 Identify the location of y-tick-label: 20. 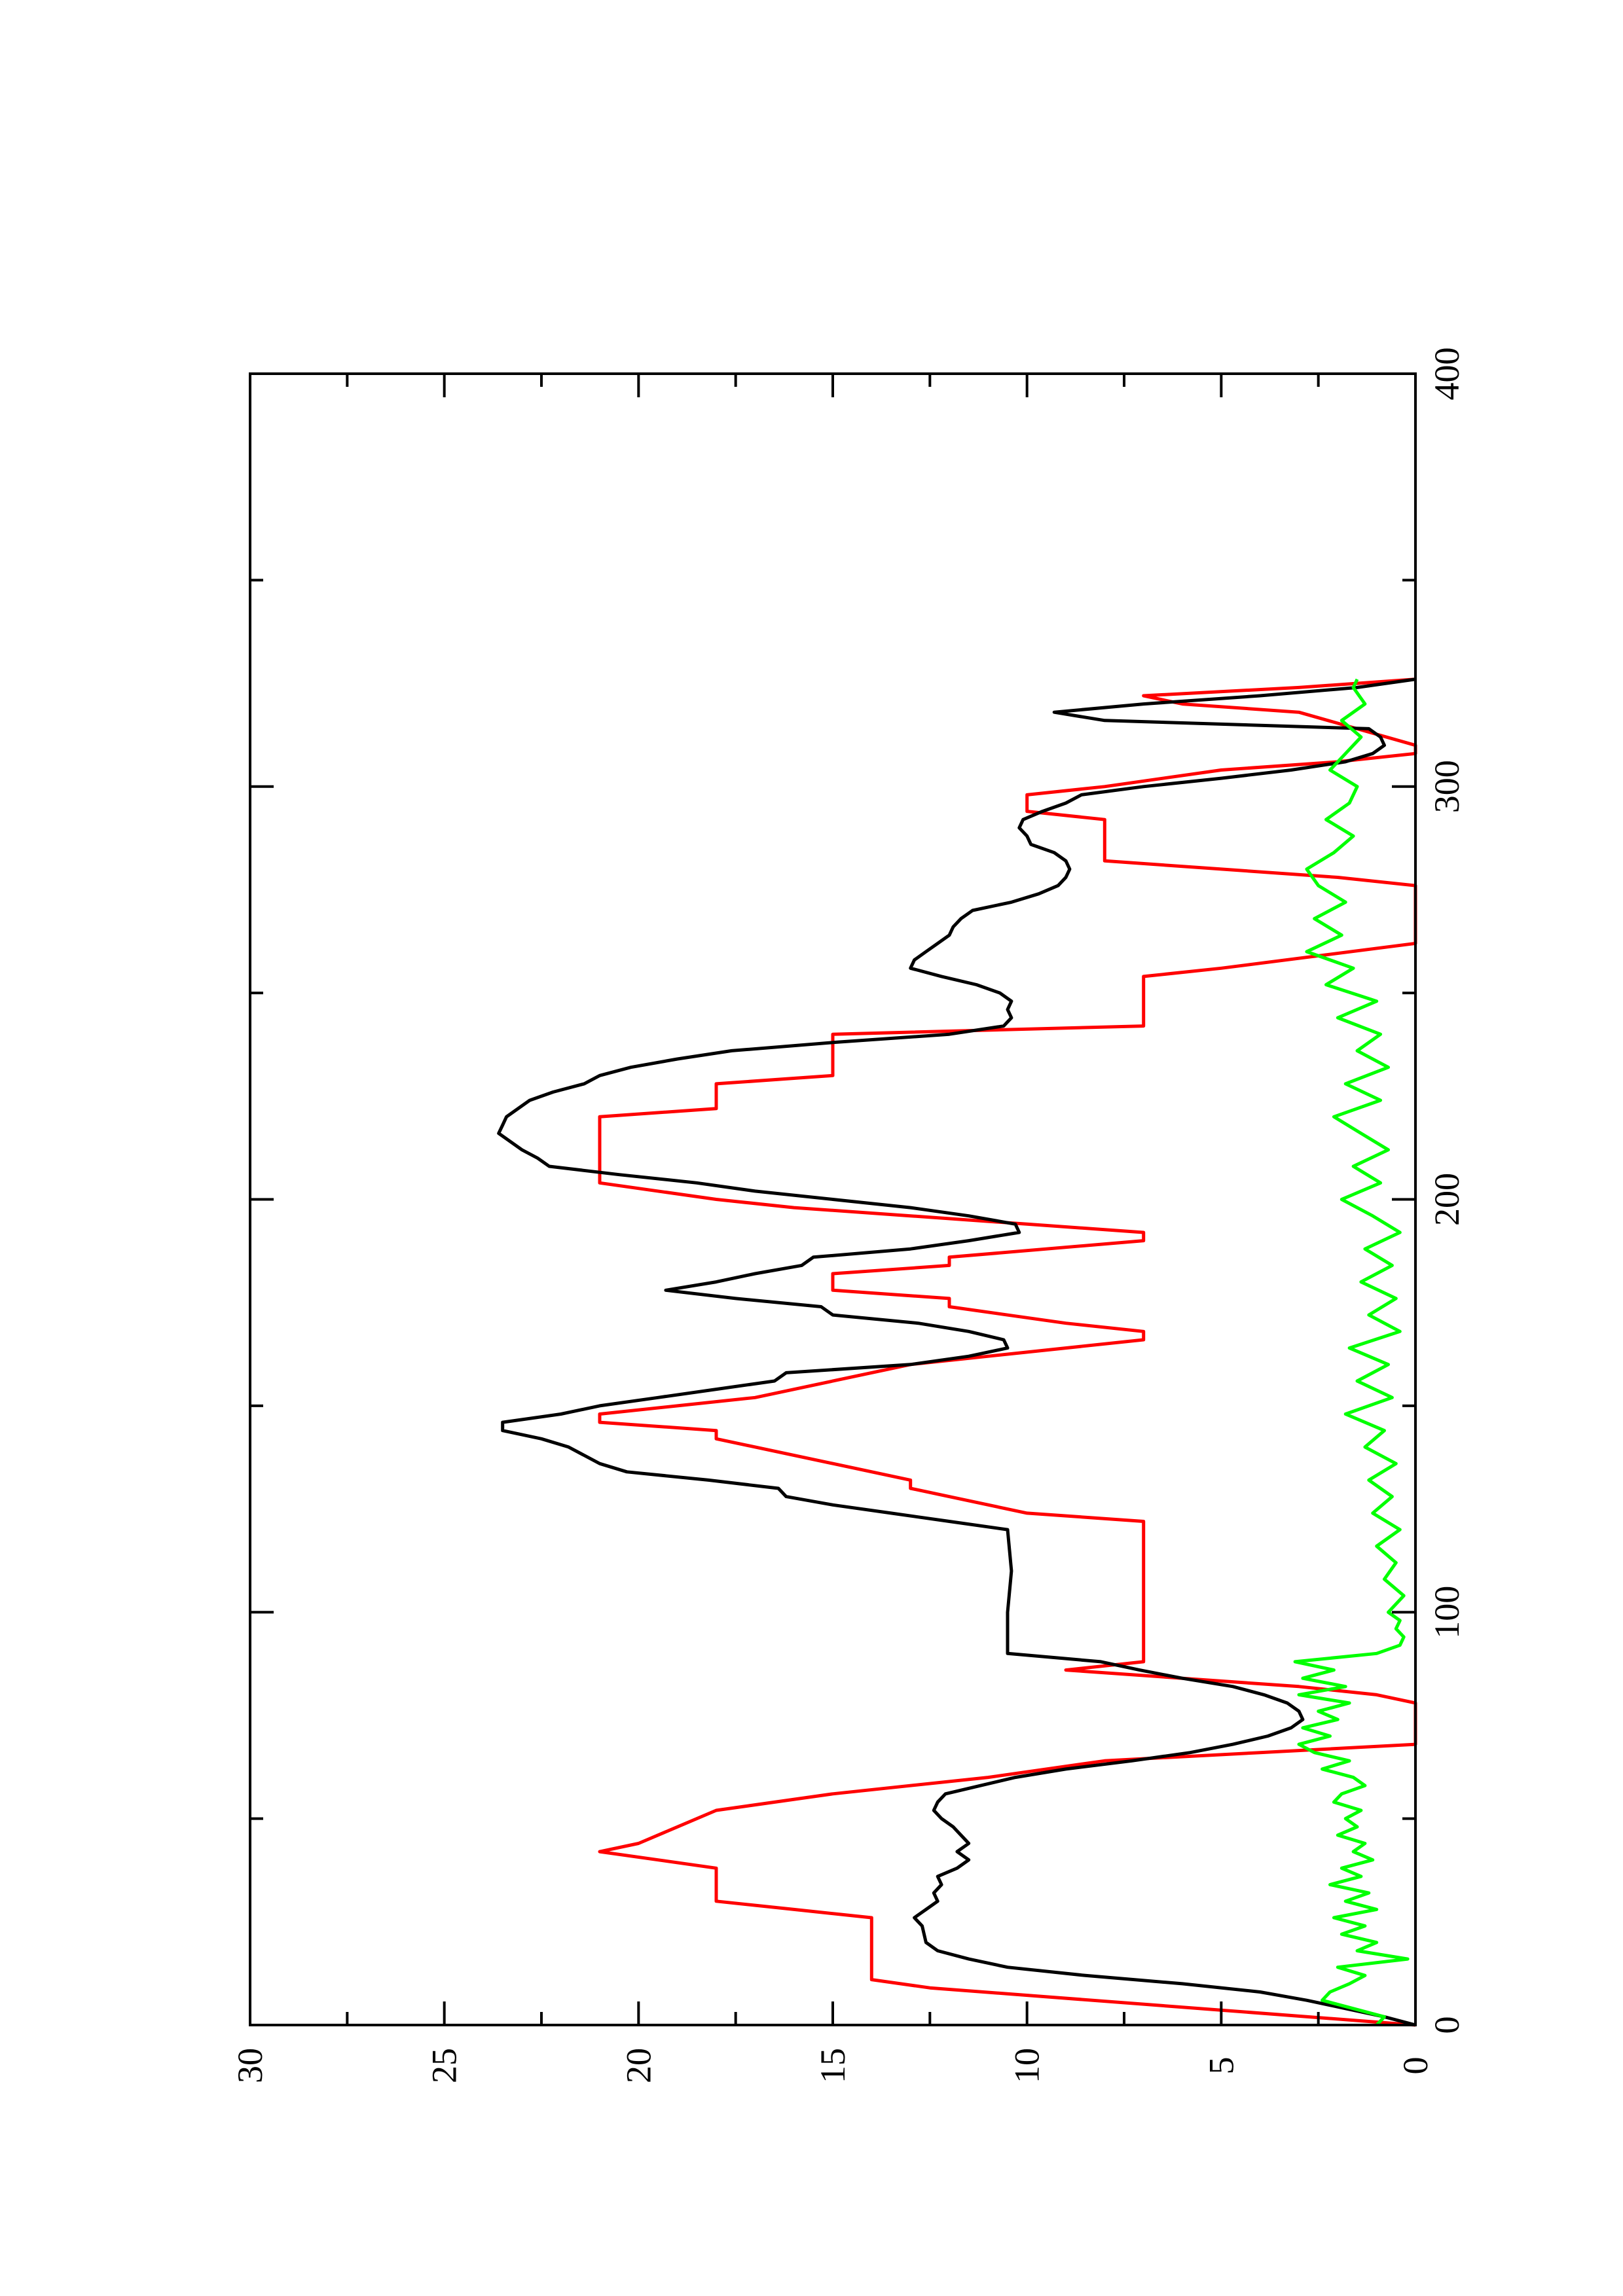
(638, 2065).